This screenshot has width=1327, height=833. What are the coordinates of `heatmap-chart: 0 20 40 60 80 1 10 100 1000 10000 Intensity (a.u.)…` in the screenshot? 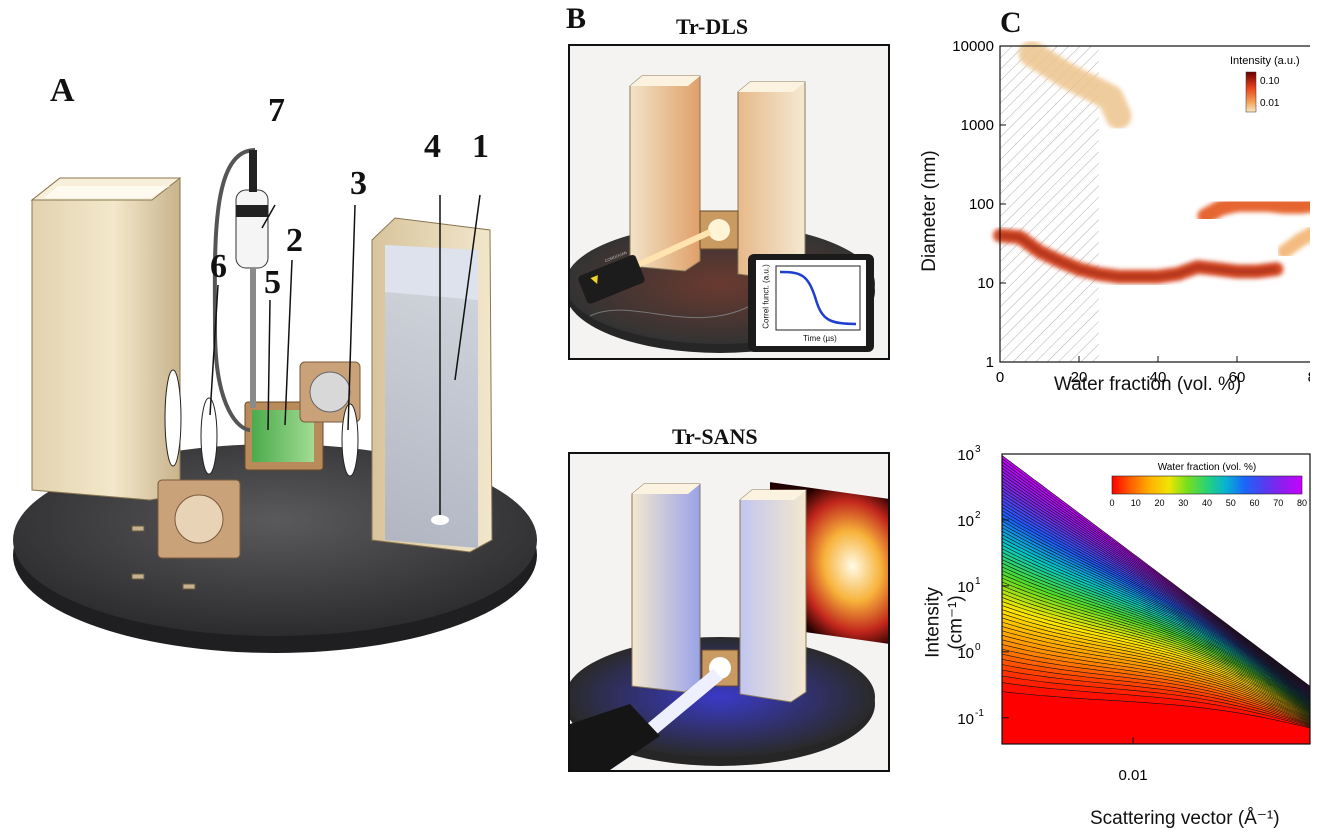 It's located at (1131, 213).